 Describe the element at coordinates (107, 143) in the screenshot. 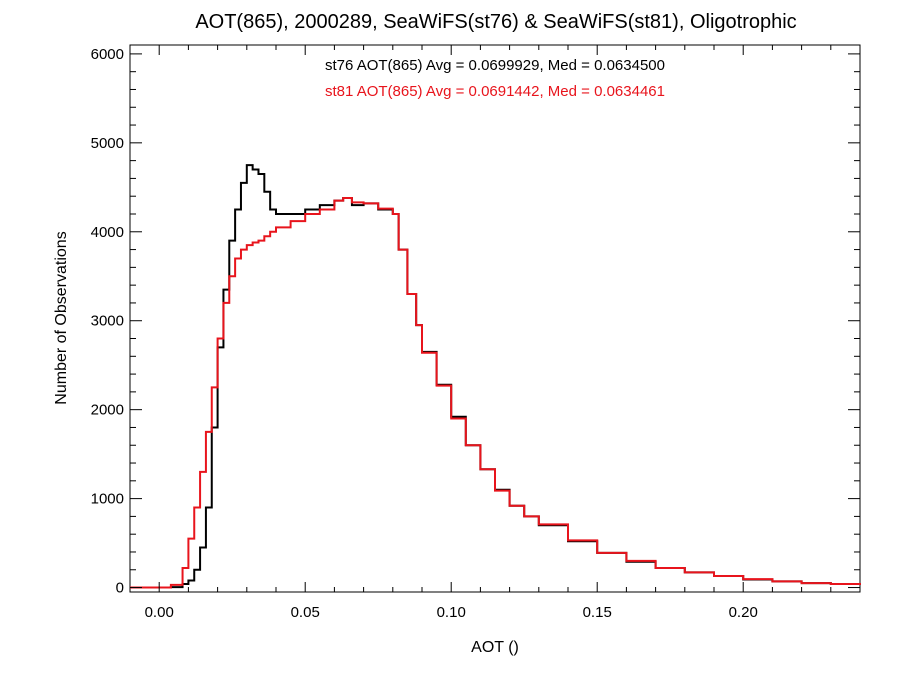

I see `y-tick-label: 5000` at that location.